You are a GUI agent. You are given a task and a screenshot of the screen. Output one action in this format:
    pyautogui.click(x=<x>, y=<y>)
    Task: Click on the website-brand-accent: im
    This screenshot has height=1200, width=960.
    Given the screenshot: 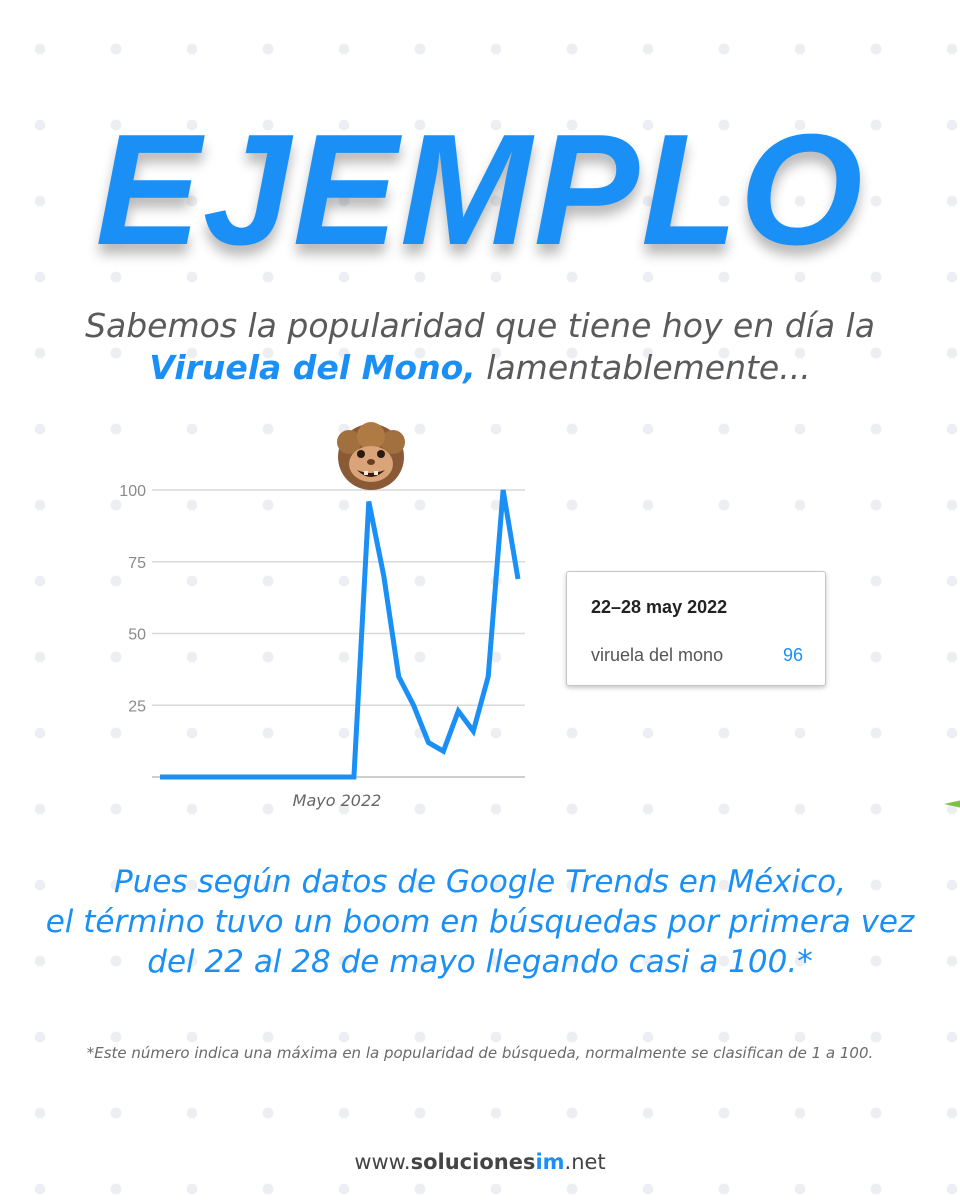 What is the action you would take?
    pyautogui.click(x=550, y=1162)
    